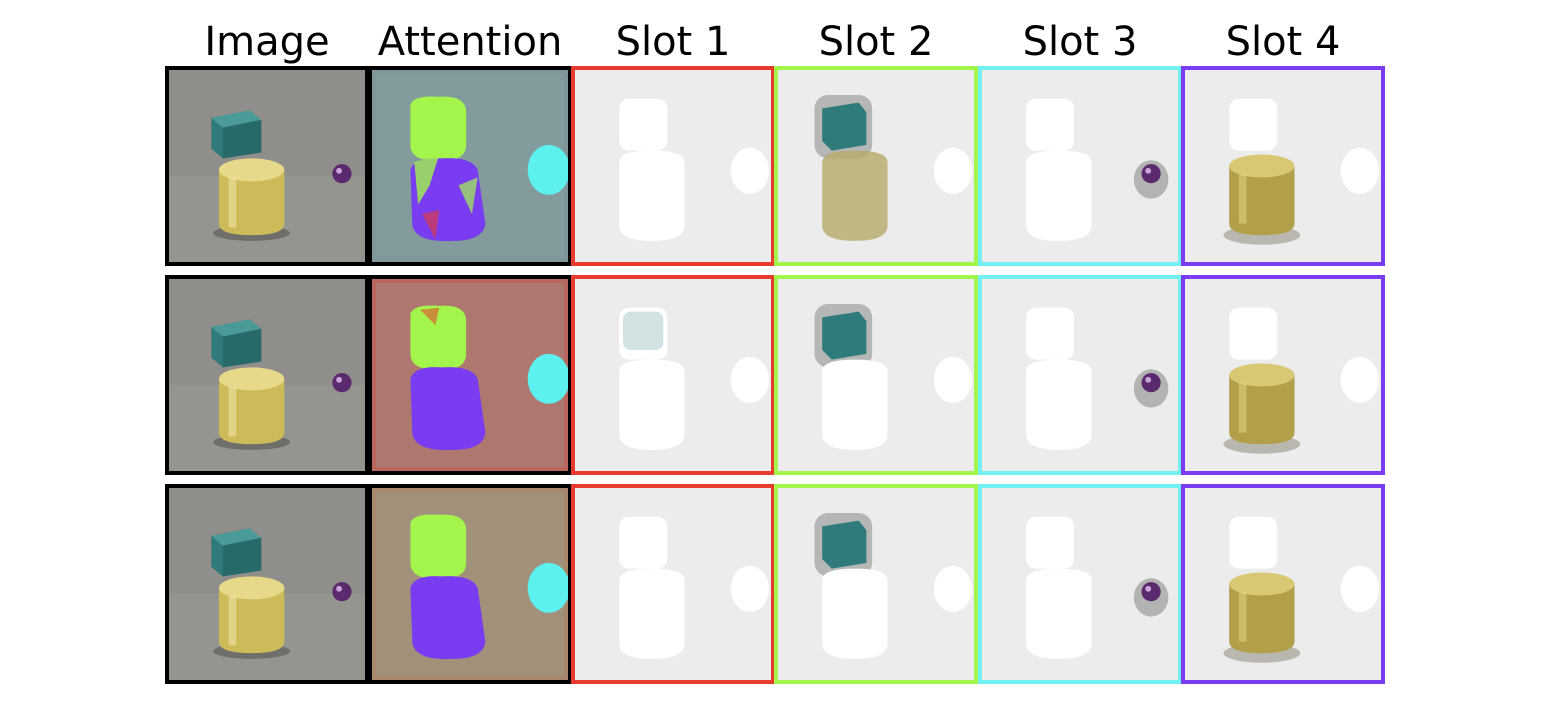 The height and width of the screenshot is (717, 1559). What do you see at coordinates (1080, 42) in the screenshot?
I see `column-header-slot3: Slot 3` at bounding box center [1080, 42].